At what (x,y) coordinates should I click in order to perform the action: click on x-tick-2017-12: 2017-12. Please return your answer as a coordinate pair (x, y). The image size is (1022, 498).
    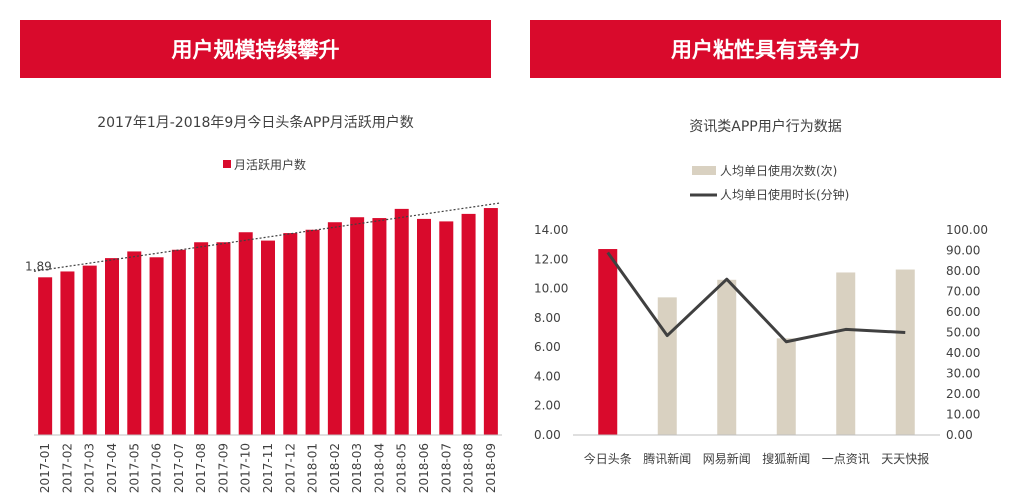
    Looking at the image, I should click on (290, 468).